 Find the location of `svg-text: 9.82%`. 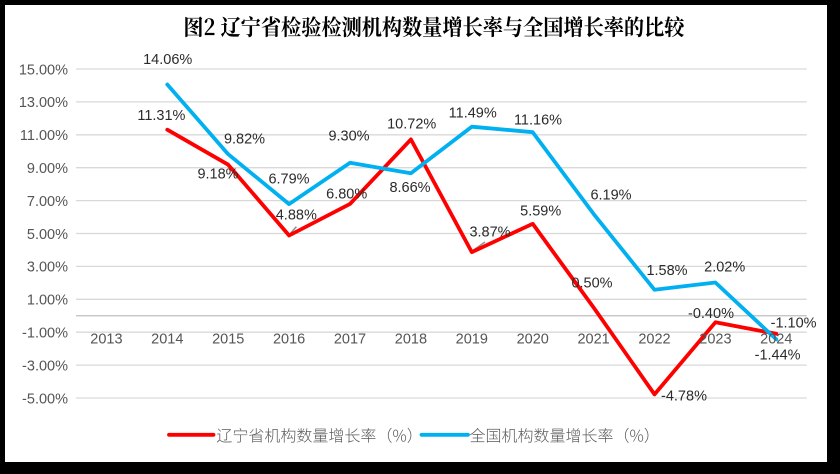

svg-text: 9.82% is located at coordinates (244, 140).